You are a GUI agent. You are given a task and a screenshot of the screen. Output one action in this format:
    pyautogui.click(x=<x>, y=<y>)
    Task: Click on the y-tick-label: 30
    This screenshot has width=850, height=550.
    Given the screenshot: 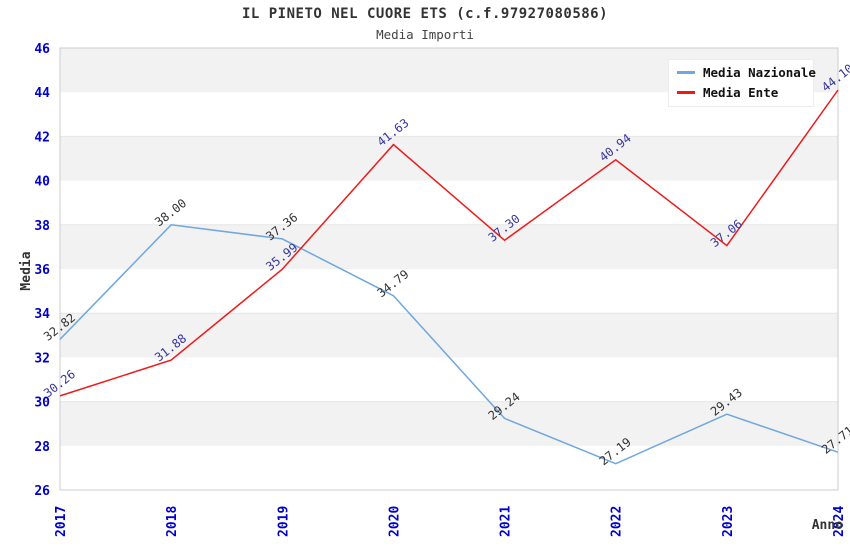 What is the action you would take?
    pyautogui.click(x=42, y=403)
    